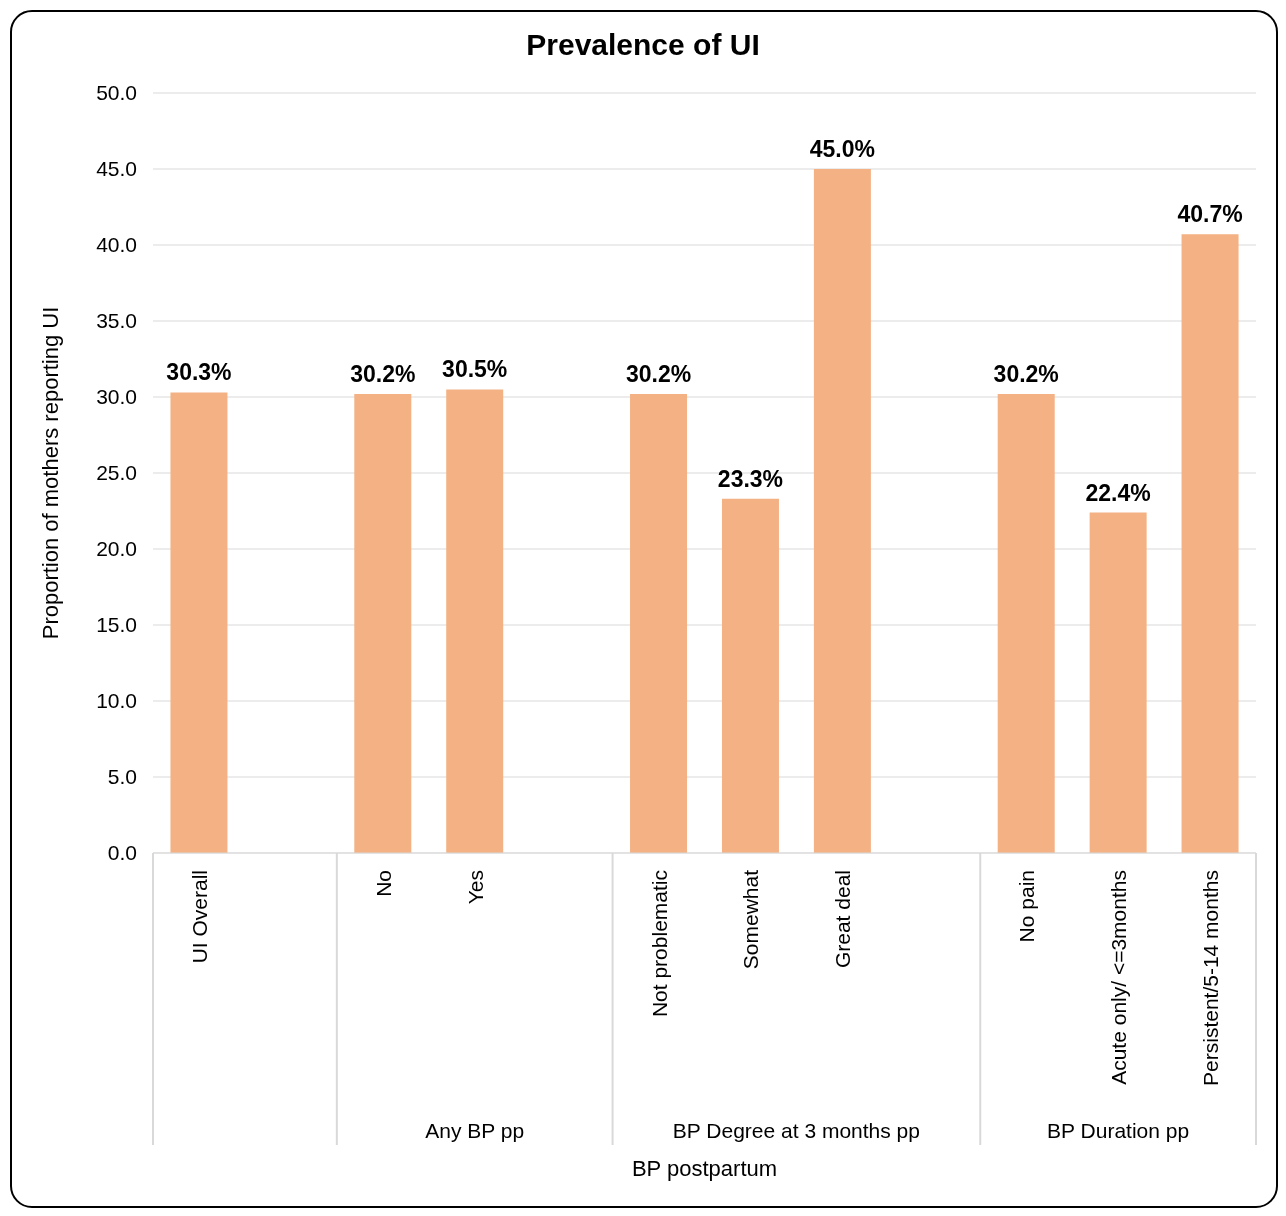  I want to click on y-tick-label: 30.0, so click(116, 397).